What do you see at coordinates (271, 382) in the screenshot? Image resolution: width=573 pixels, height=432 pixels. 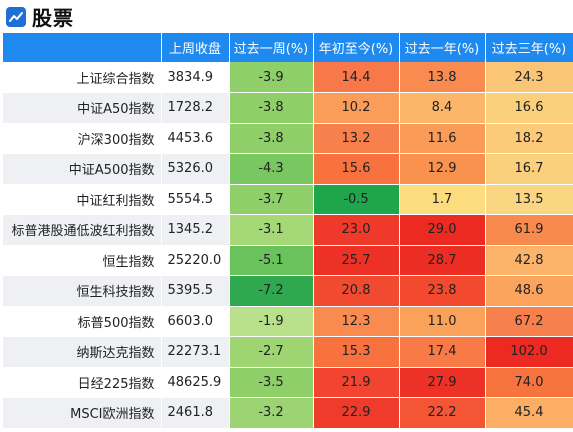 I see `cell-past-week: -3.5` at bounding box center [271, 382].